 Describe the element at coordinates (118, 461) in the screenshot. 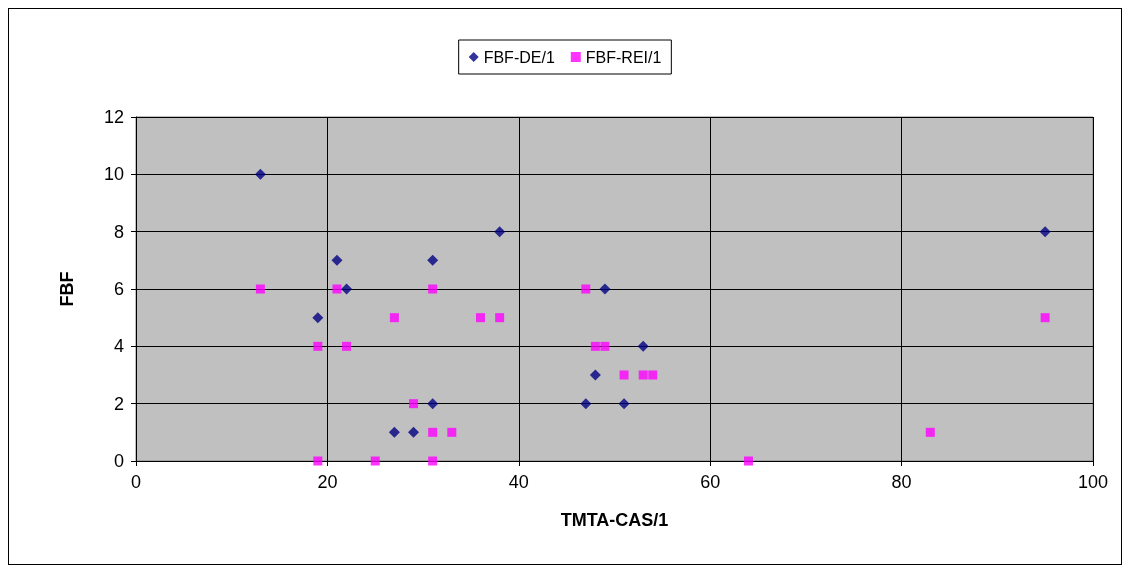

I see `y-tick-label: 0` at that location.